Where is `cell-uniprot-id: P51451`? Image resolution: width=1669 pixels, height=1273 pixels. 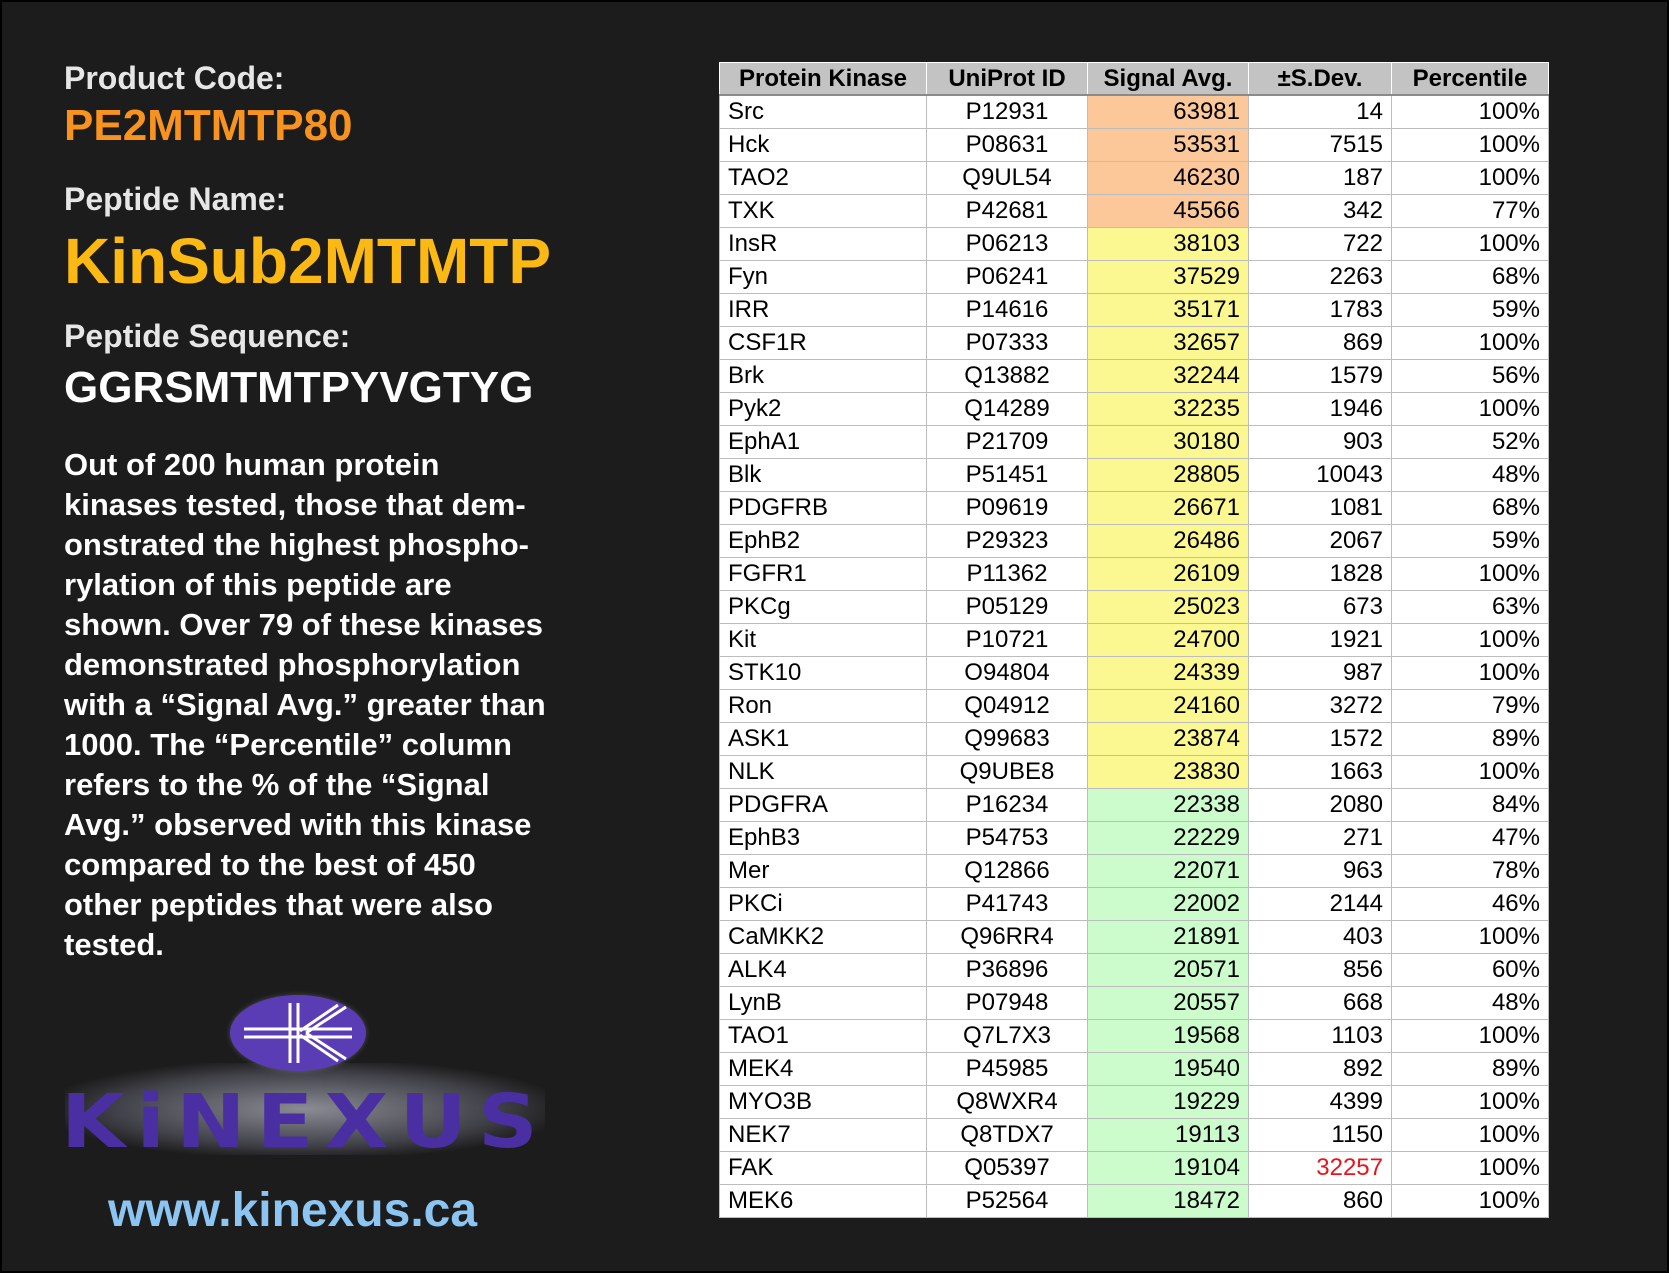
cell-uniprot-id: P51451 is located at coordinates (1007, 475).